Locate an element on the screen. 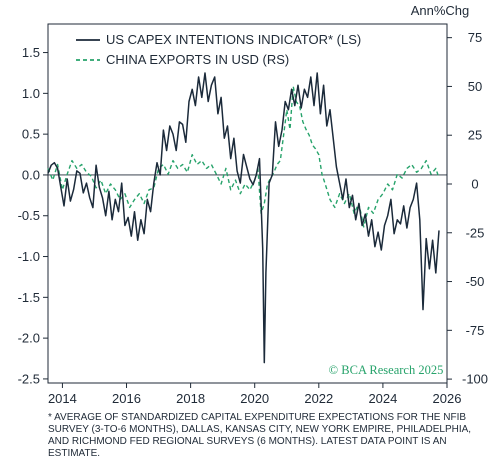 The width and height of the screenshot is (500, 466). right-tick-label: -50 is located at coordinates (475, 281).